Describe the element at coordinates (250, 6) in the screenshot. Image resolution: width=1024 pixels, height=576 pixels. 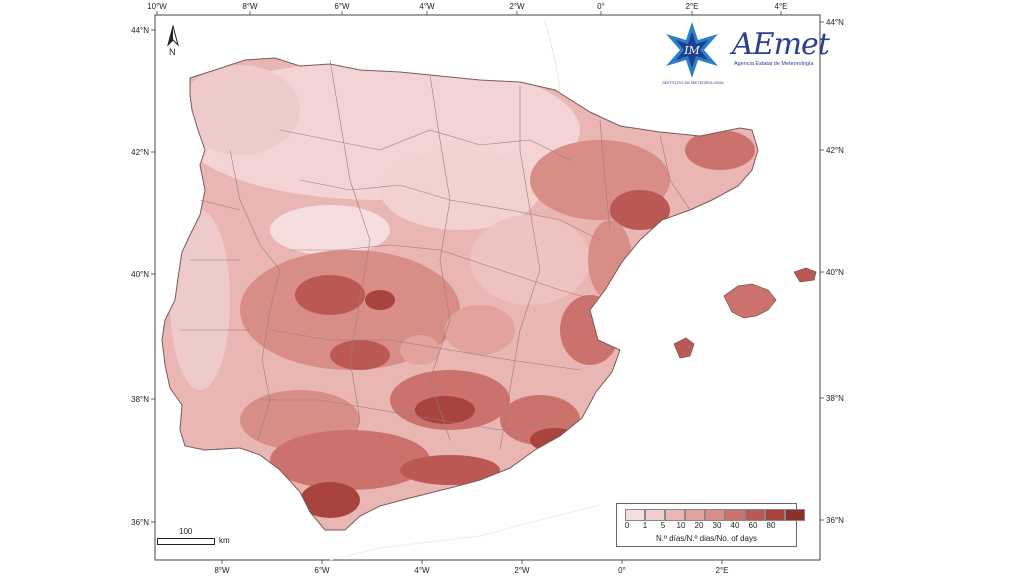
I see `lon-top-label: 8°W` at that location.